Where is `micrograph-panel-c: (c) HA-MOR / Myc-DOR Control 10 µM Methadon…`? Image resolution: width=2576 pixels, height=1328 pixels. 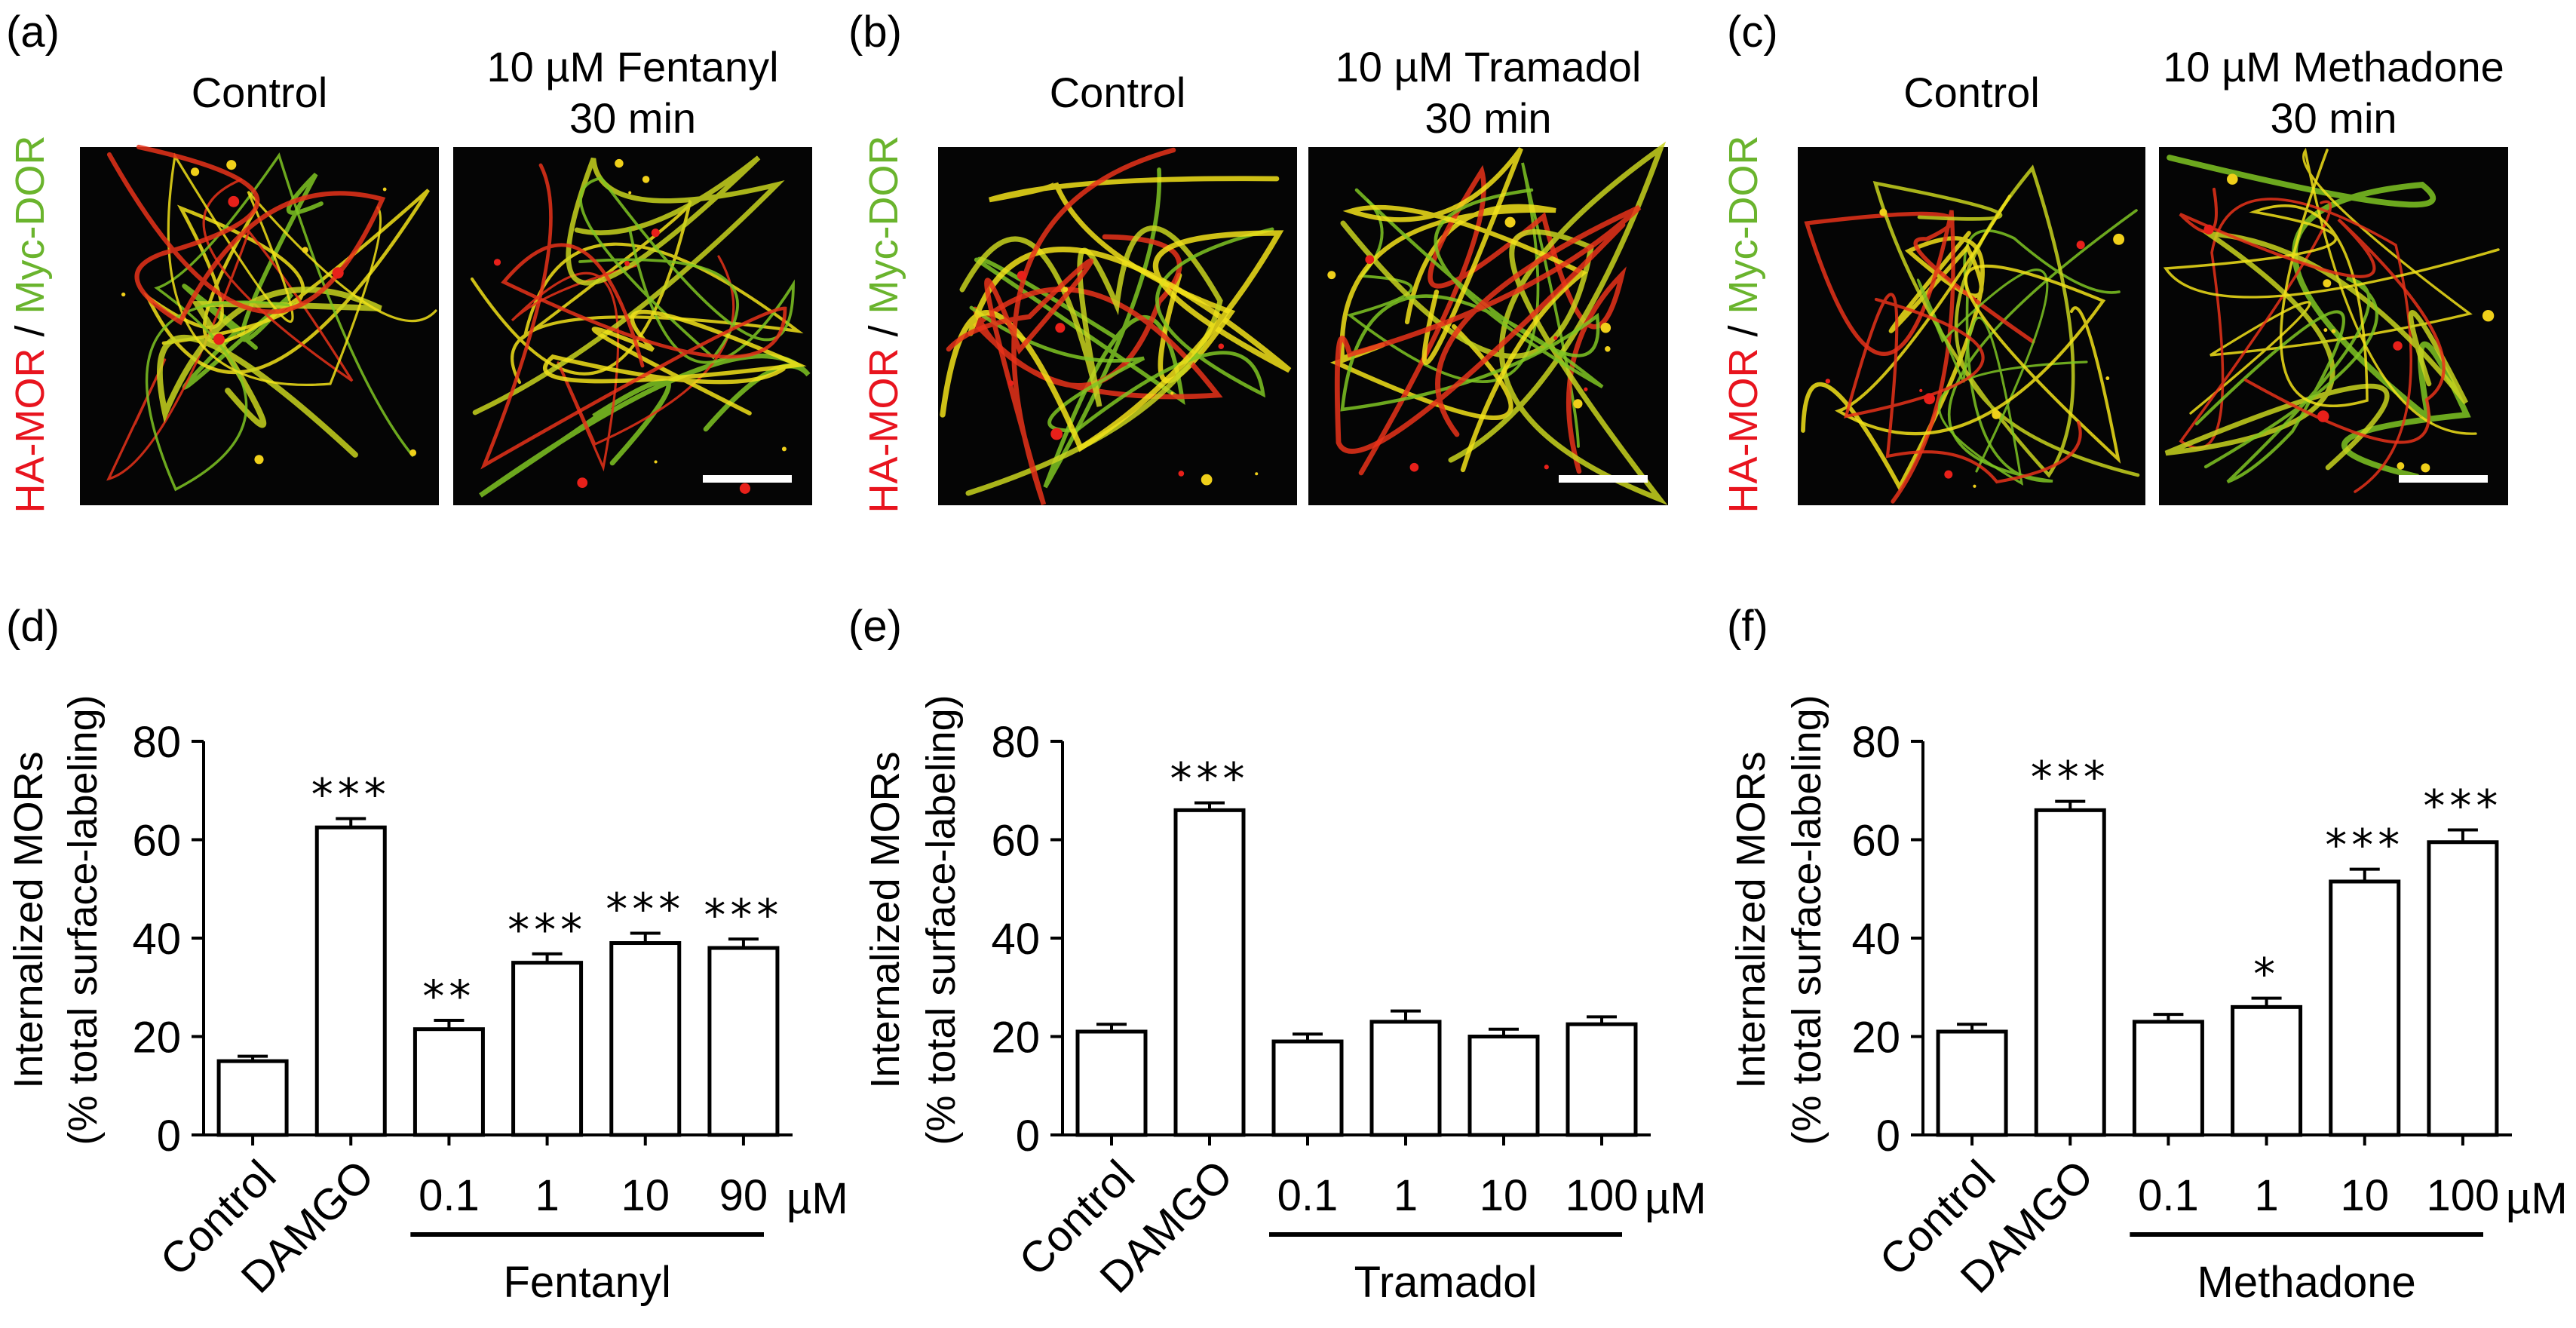 micrograph-panel-c: (c) HA-MOR / Myc-DOR Control 10 µM Methadon… is located at coordinates (2114, 260).